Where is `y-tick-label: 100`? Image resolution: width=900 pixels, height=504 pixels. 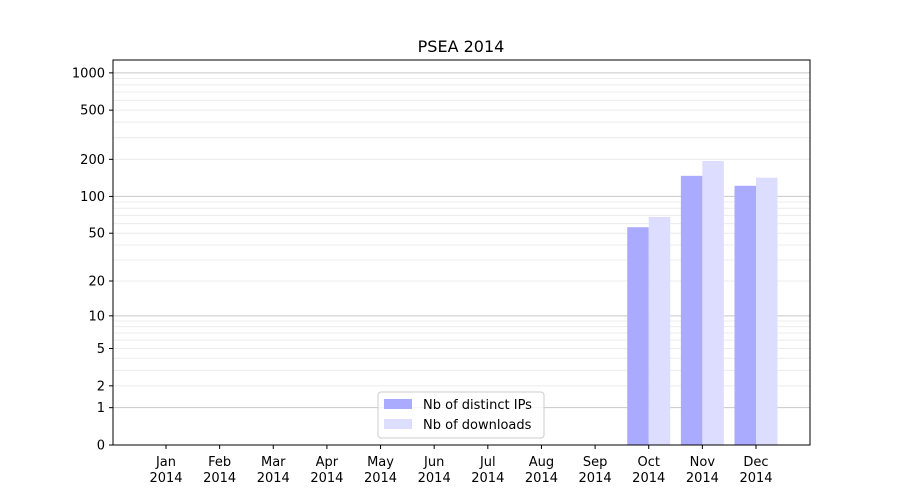 y-tick-label: 100 is located at coordinates (92, 197).